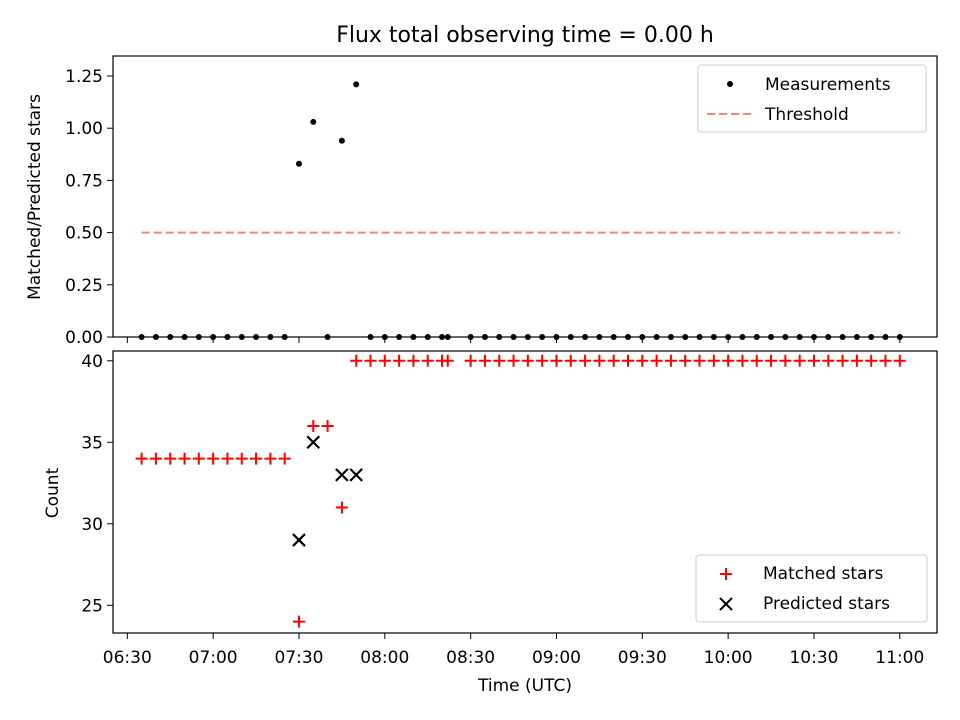 The height and width of the screenshot is (720, 960). I want to click on x-tick-label: 11:00, so click(899, 658).